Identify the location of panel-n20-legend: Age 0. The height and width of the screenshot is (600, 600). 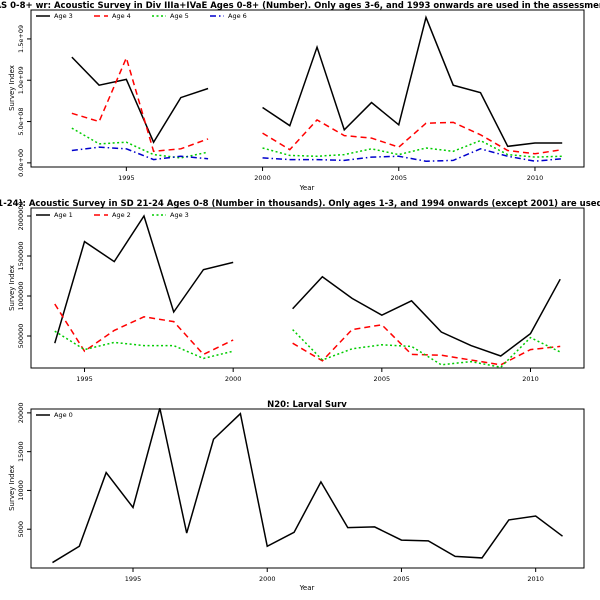
(54, 415).